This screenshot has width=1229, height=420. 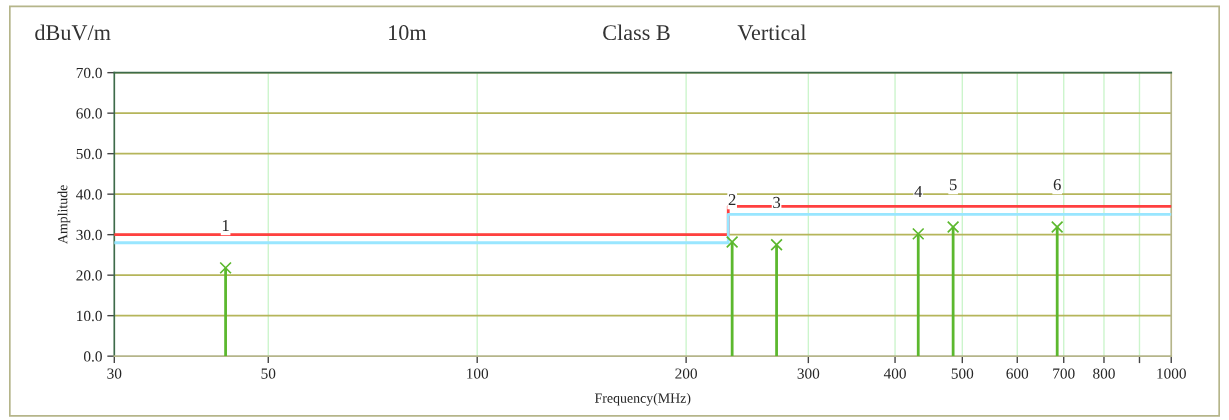 What do you see at coordinates (89, 73) in the screenshot?
I see `y-tick-label: 70.0` at bounding box center [89, 73].